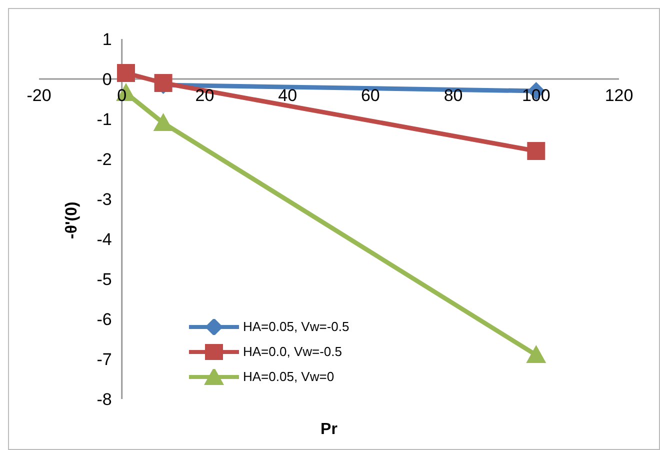 This screenshot has width=660, height=450. Describe the element at coordinates (122, 95) in the screenshot. I see `x-tick-label: 0` at that location.